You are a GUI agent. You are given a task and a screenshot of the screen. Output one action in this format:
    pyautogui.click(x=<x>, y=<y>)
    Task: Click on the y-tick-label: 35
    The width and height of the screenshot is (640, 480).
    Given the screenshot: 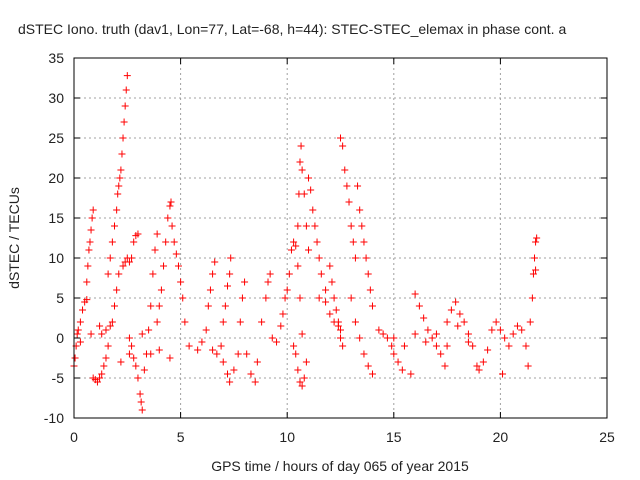 What is the action you would take?
    pyautogui.click(x=56, y=58)
    